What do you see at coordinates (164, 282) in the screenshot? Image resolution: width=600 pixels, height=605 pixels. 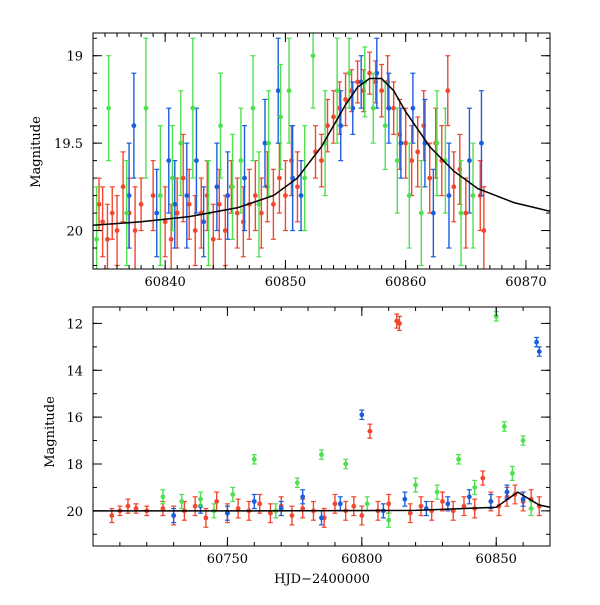 I see `x-tick-label: 60840` at bounding box center [164, 282].